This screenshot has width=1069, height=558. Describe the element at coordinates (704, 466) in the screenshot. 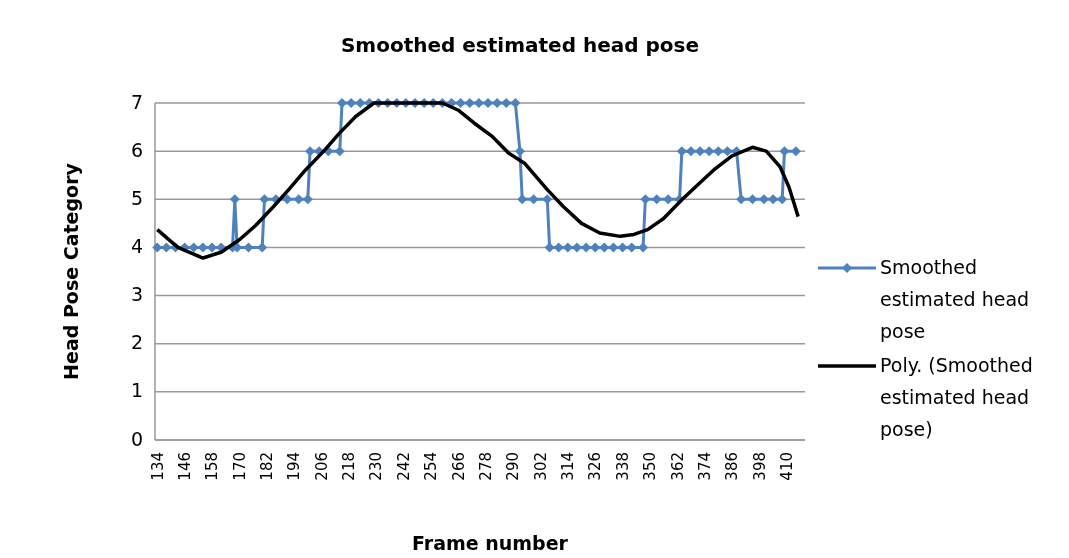

I see `x-tick-label: 374` at that location.